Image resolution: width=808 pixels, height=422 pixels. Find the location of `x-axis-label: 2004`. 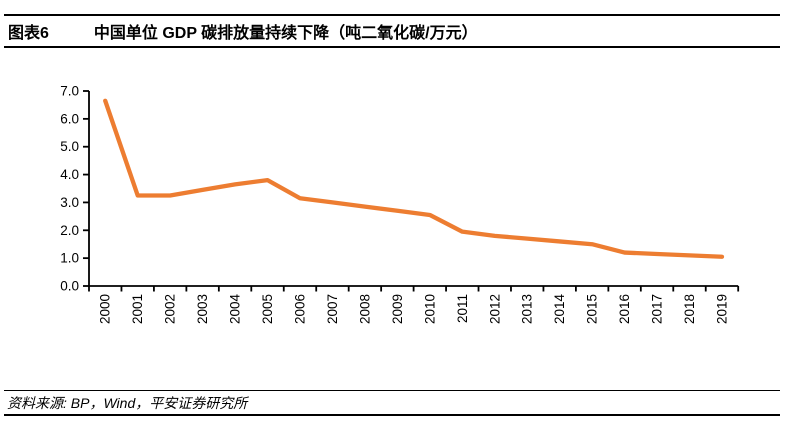

x-axis-label: 2004 is located at coordinates (235, 309).